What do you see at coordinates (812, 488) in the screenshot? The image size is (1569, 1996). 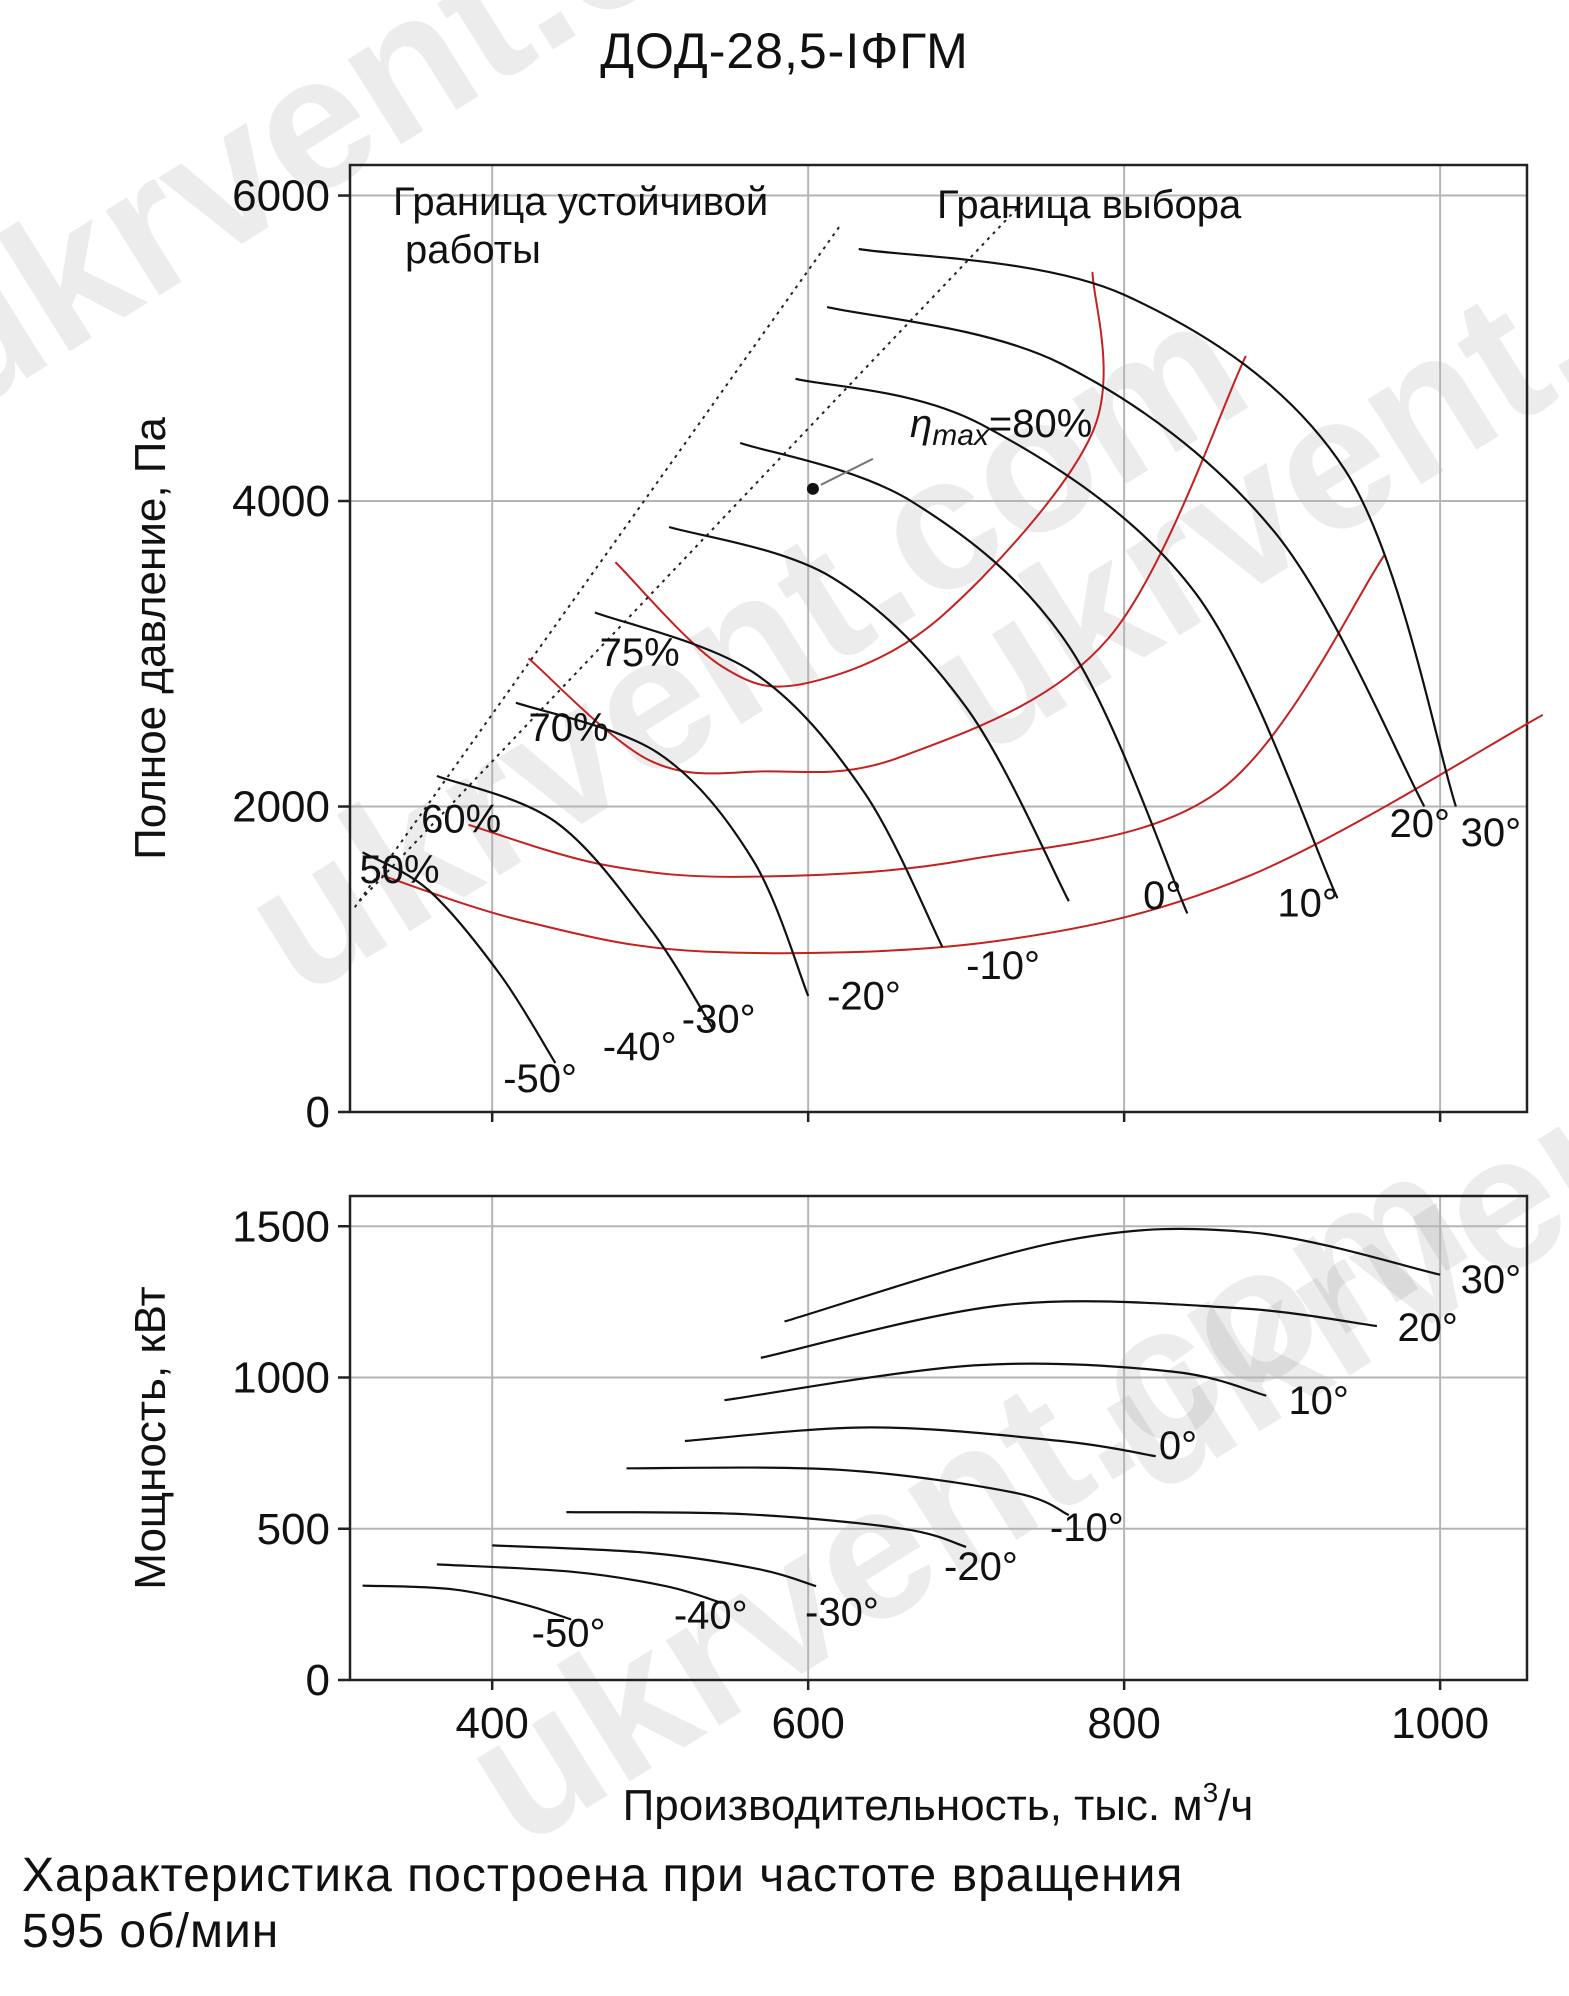 I see `max-efficiency-point` at bounding box center [812, 488].